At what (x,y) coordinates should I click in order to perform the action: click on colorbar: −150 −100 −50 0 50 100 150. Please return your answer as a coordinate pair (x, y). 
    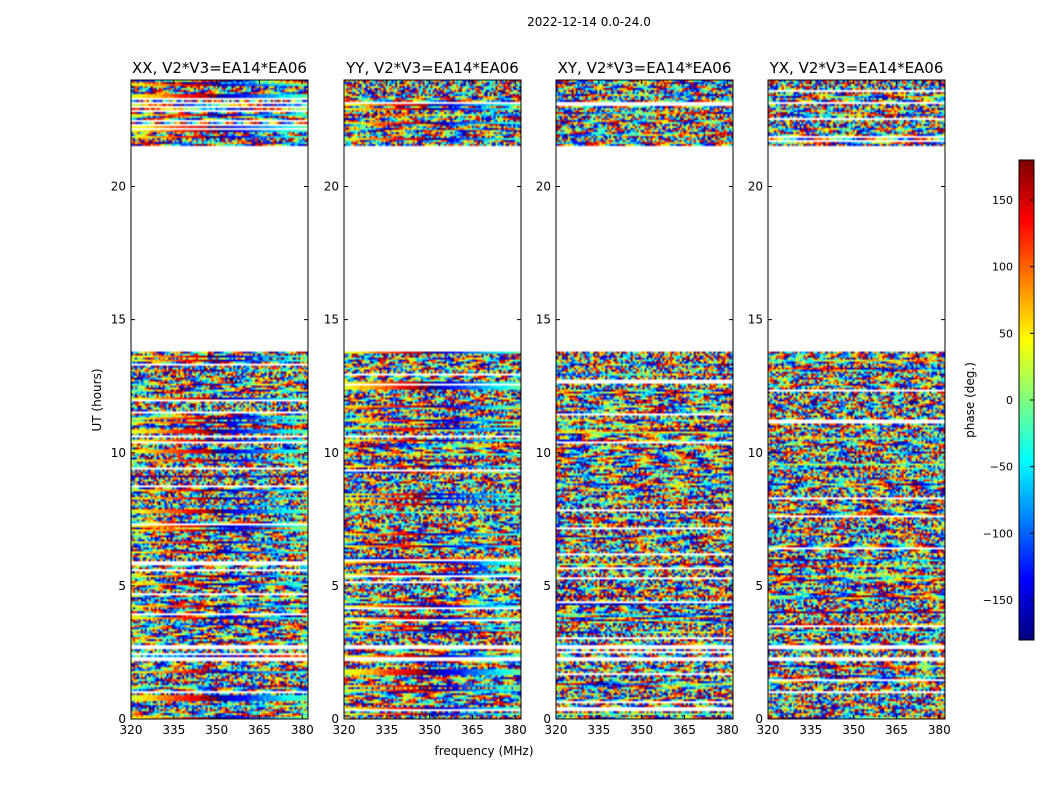
    Looking at the image, I should click on (1009, 400).